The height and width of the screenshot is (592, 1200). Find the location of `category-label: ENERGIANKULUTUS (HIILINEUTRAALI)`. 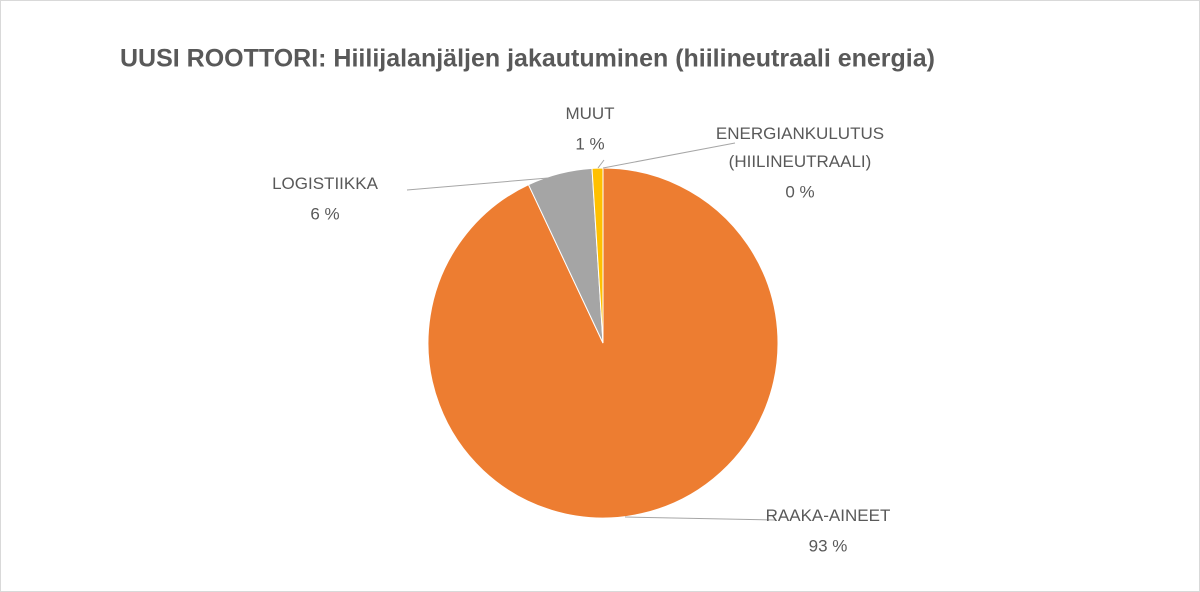

category-label: ENERGIANKULUTUS (HIILINEUTRAALI) is located at coordinates (800, 147).